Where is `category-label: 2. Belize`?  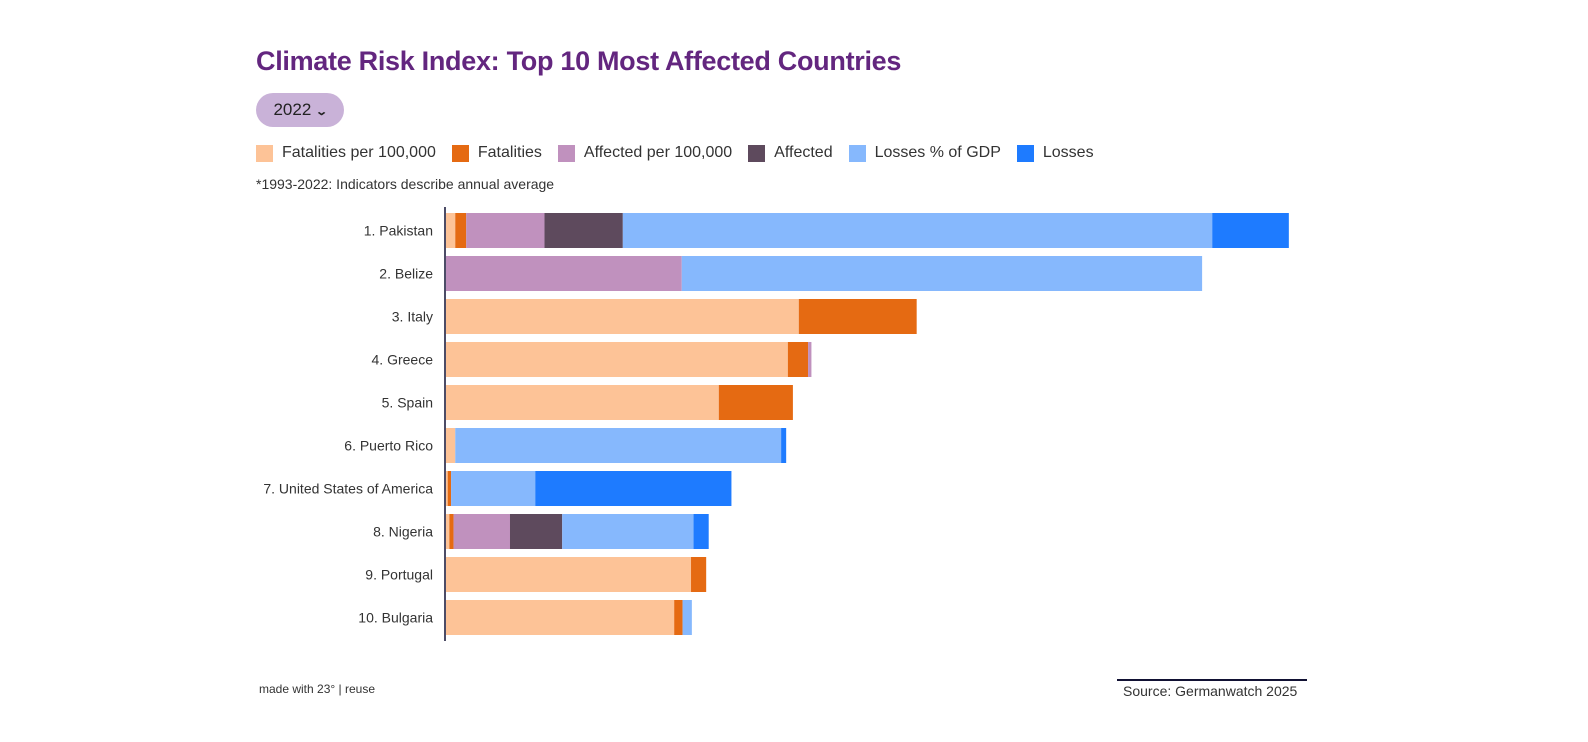
category-label: 2. Belize is located at coordinates (406, 274).